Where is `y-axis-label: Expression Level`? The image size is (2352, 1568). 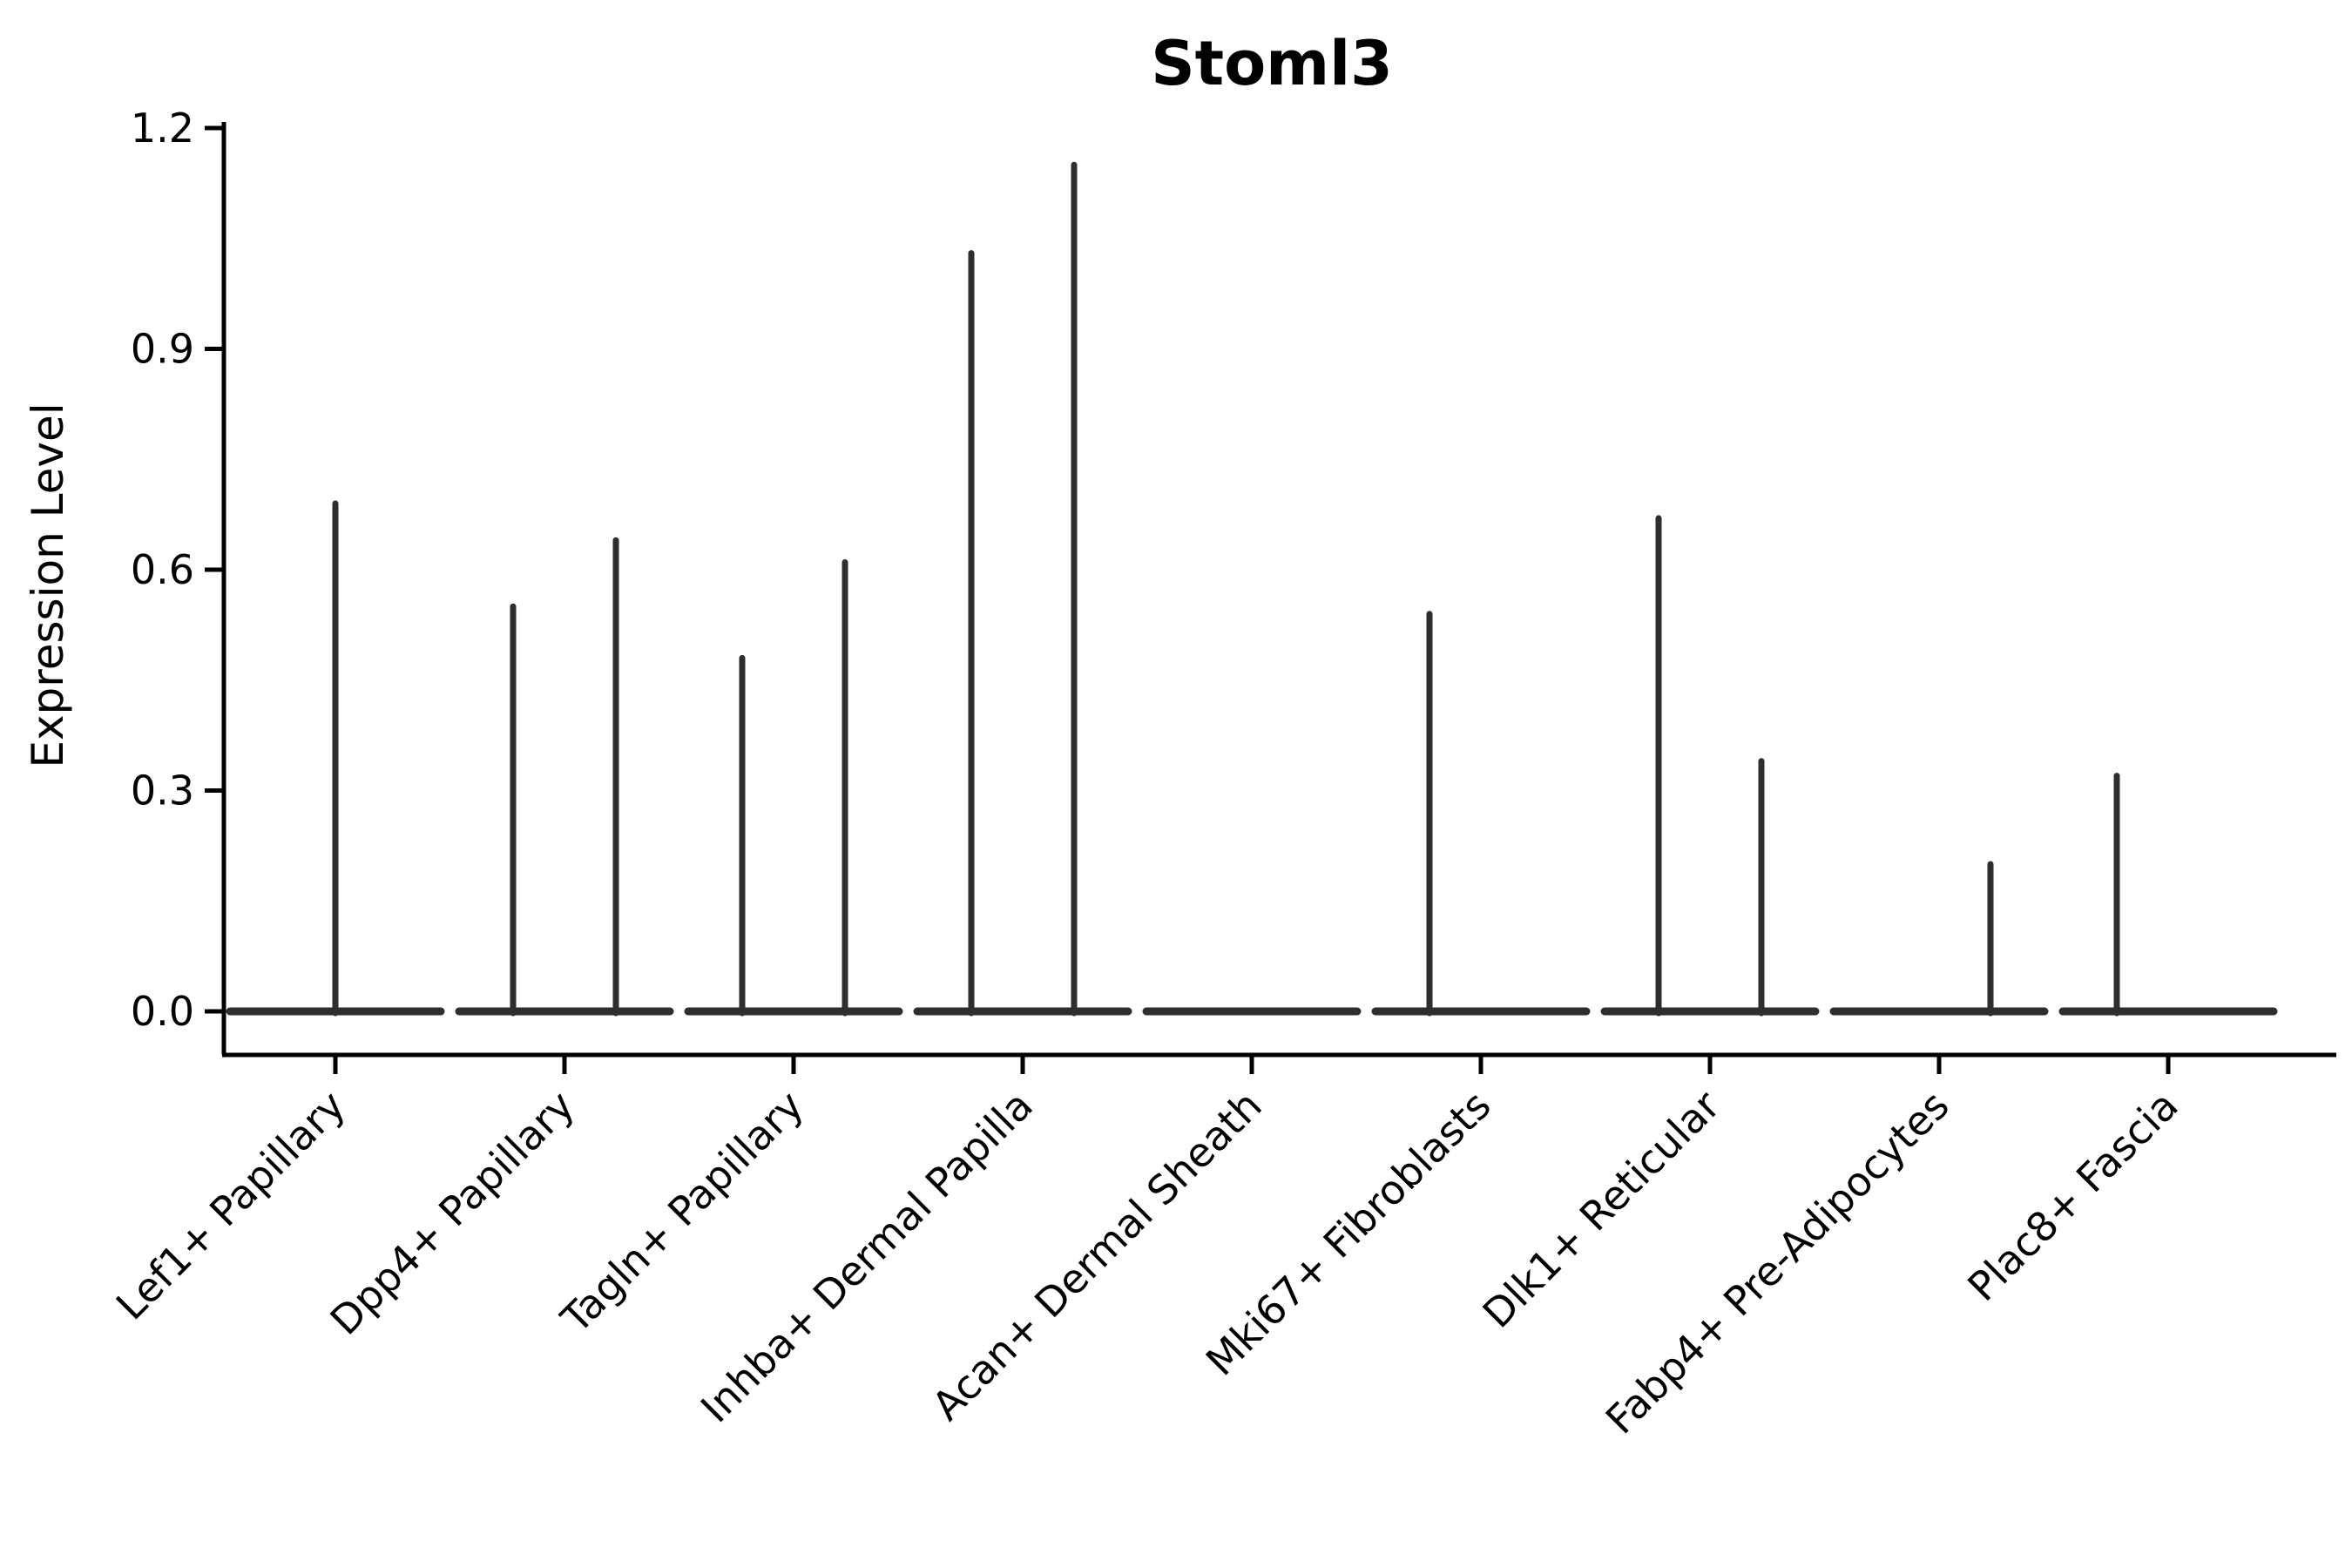 y-axis-label: Expression Level is located at coordinates (48, 584).